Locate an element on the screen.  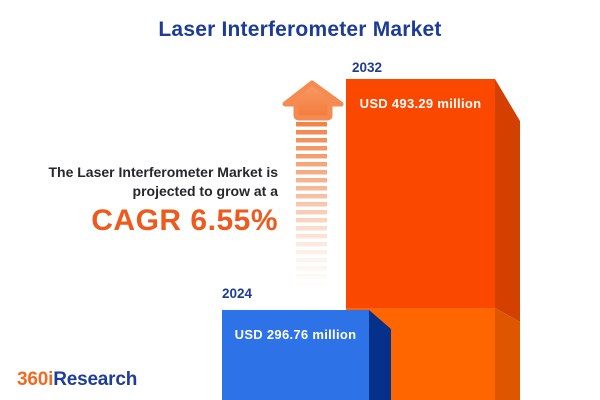
page-title: Laser Interferometer Market is located at coordinates (300, 29).